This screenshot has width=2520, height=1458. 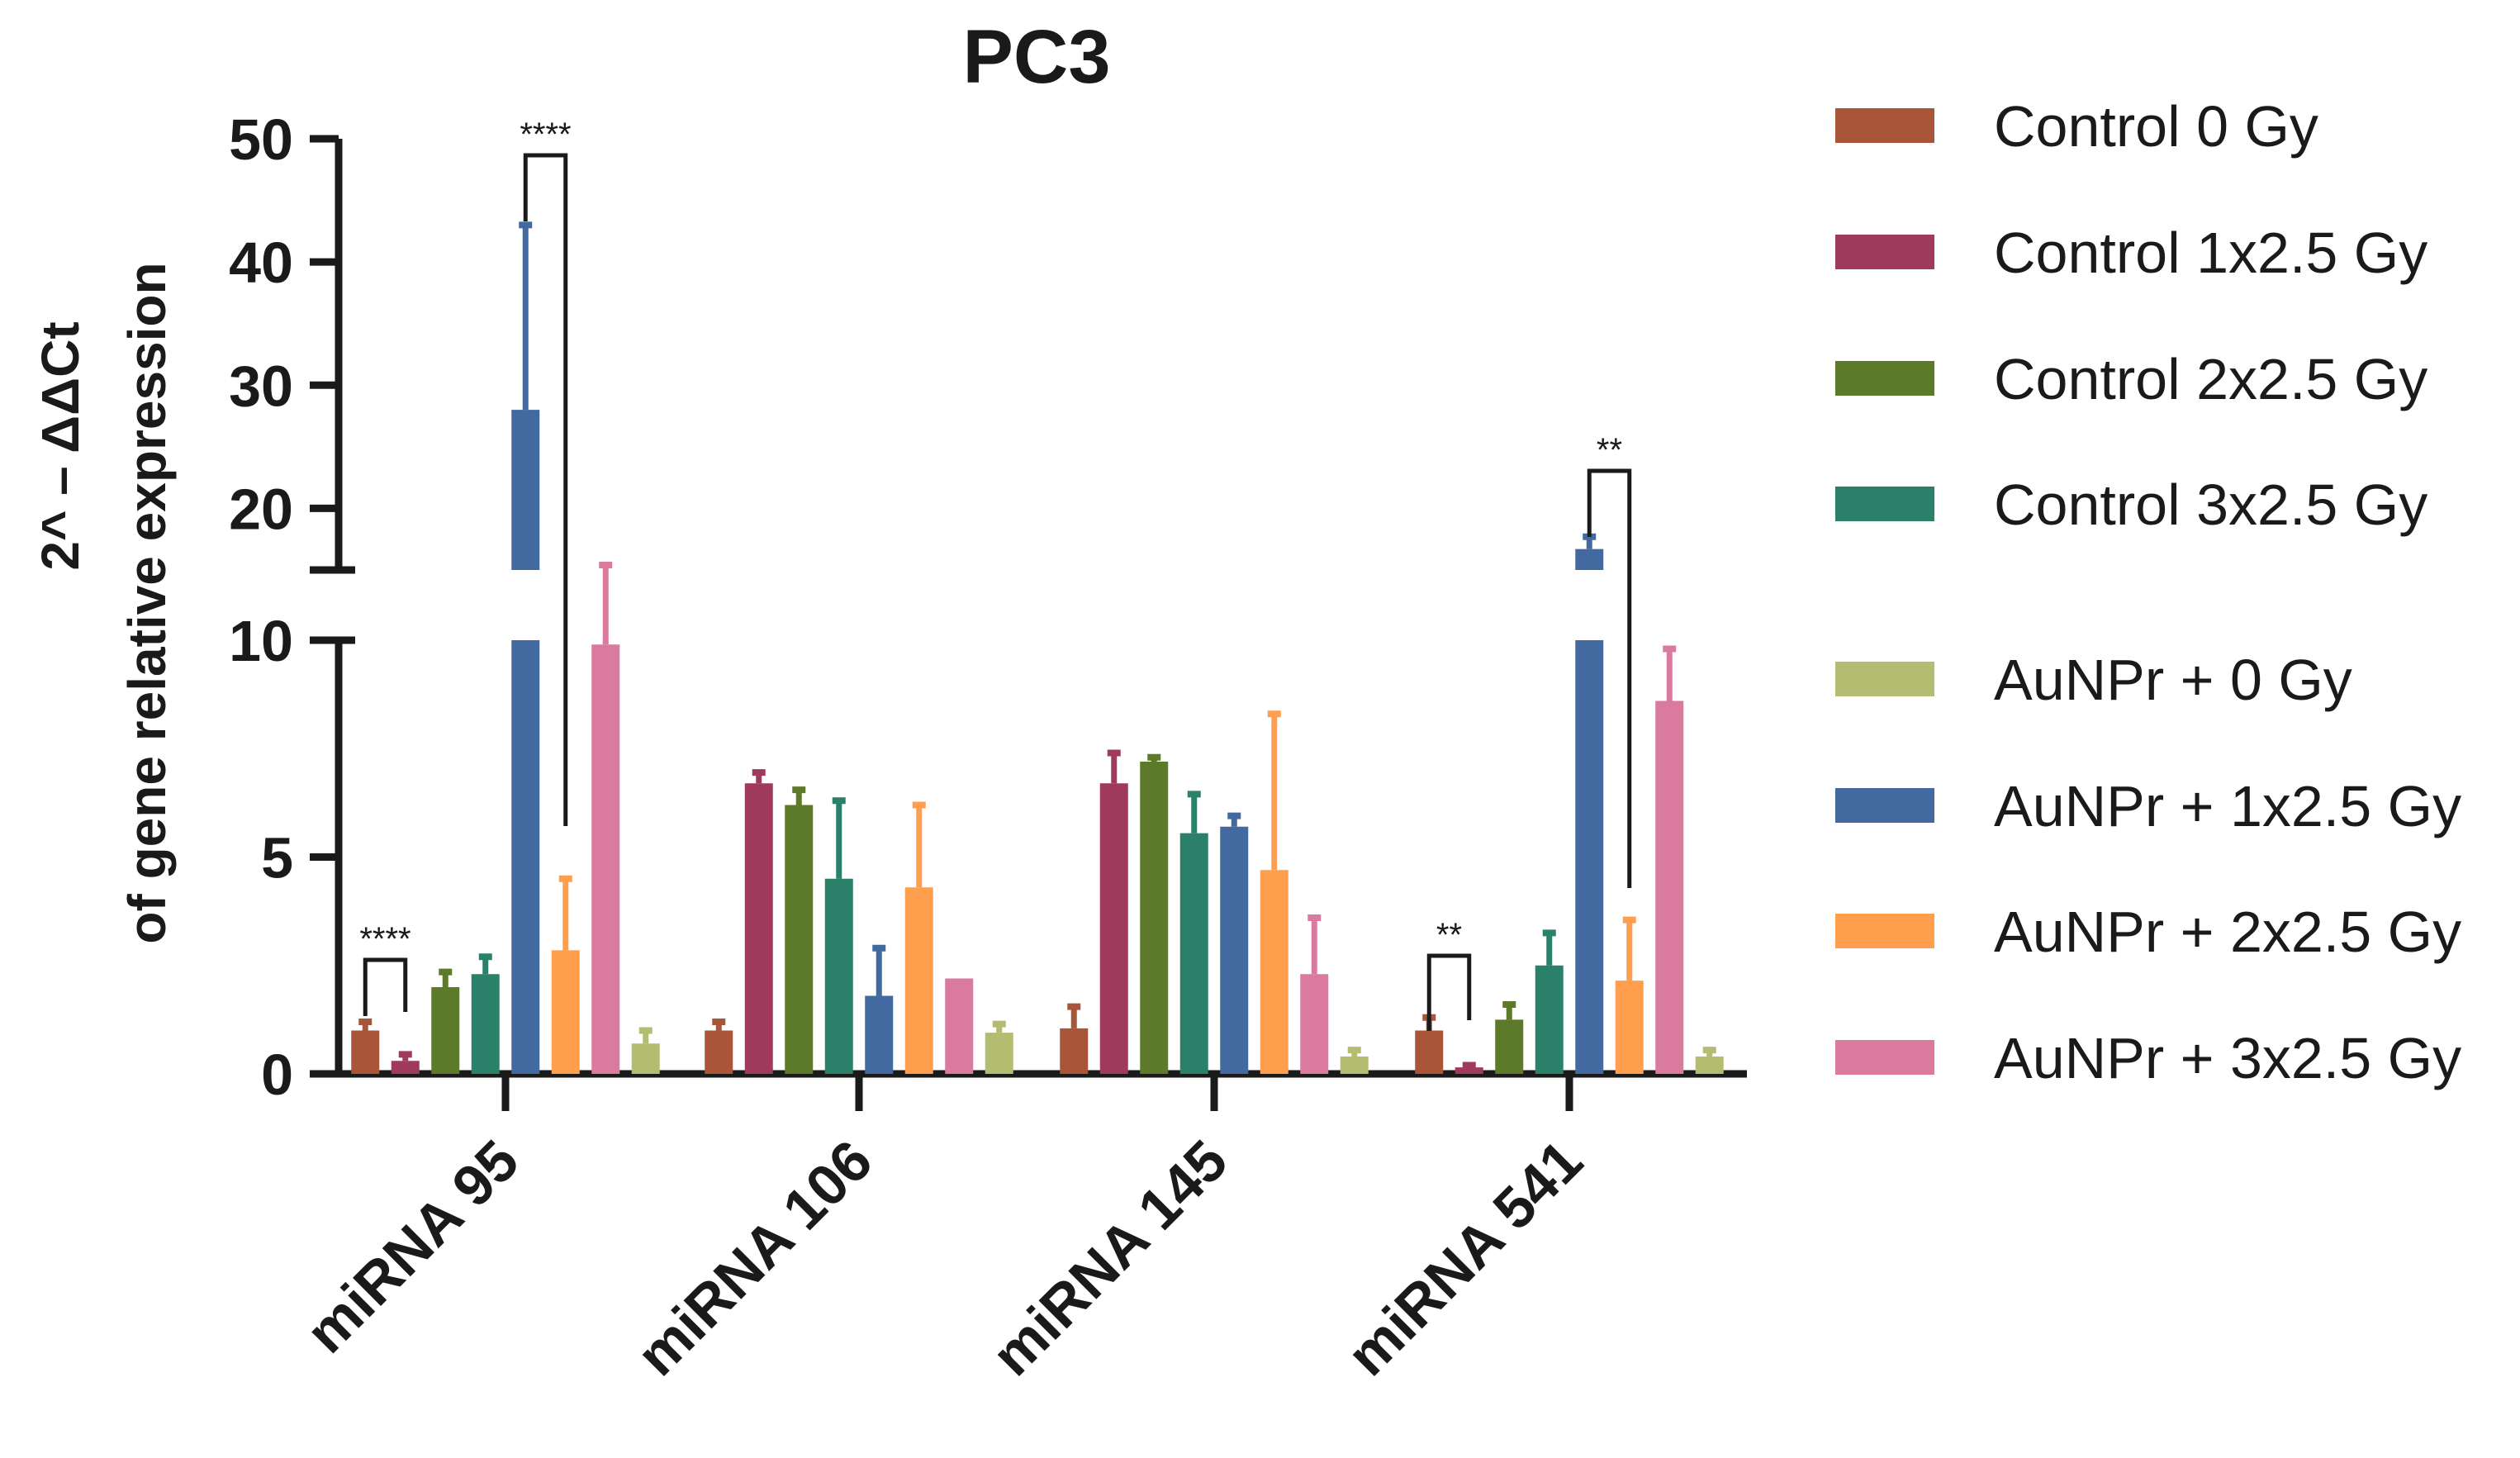 I want to click on y-tick-label: 0, so click(x=277, y=1074).